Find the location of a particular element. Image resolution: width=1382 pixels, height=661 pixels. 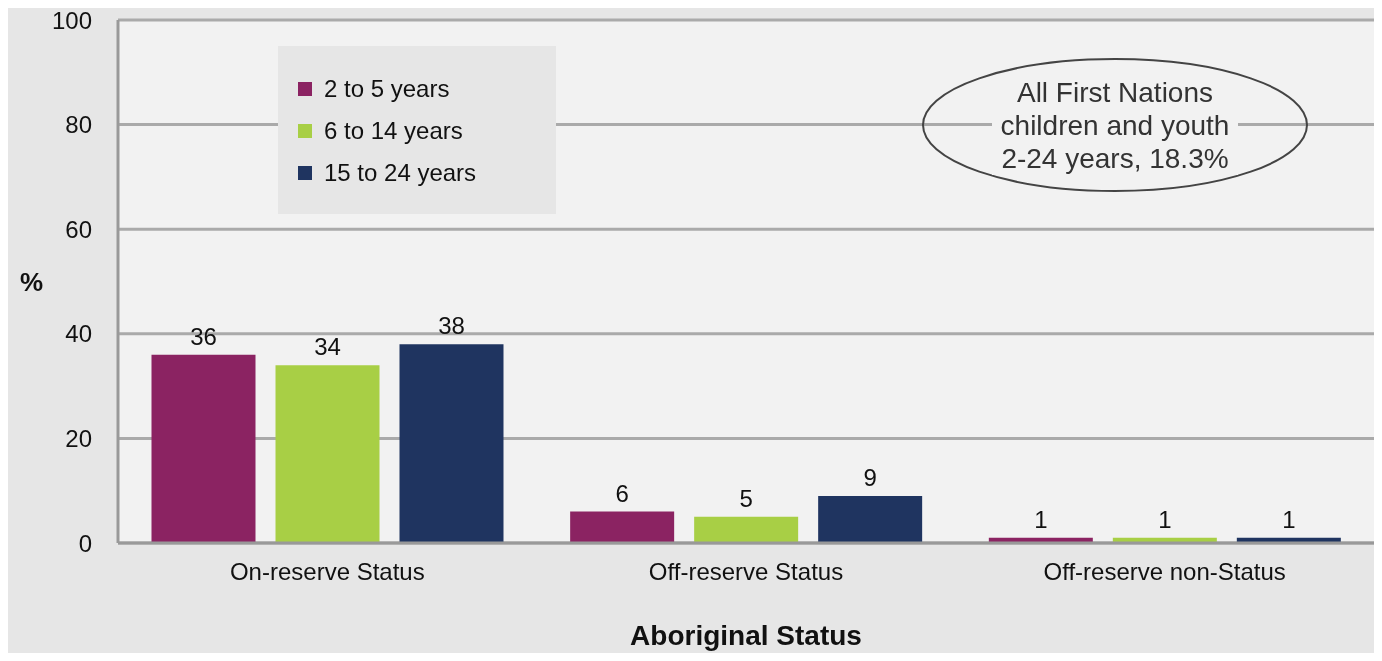

y-tick-label: 40 is located at coordinates (78, 334).